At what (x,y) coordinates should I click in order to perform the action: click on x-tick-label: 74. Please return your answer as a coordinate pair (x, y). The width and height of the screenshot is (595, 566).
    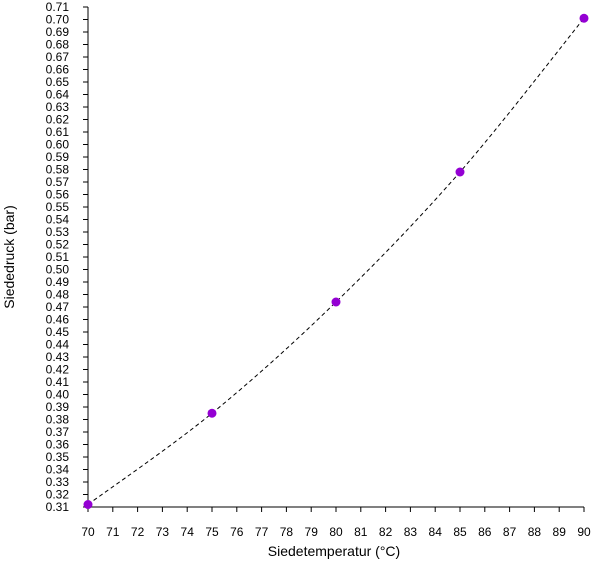
    Looking at the image, I should click on (188, 532).